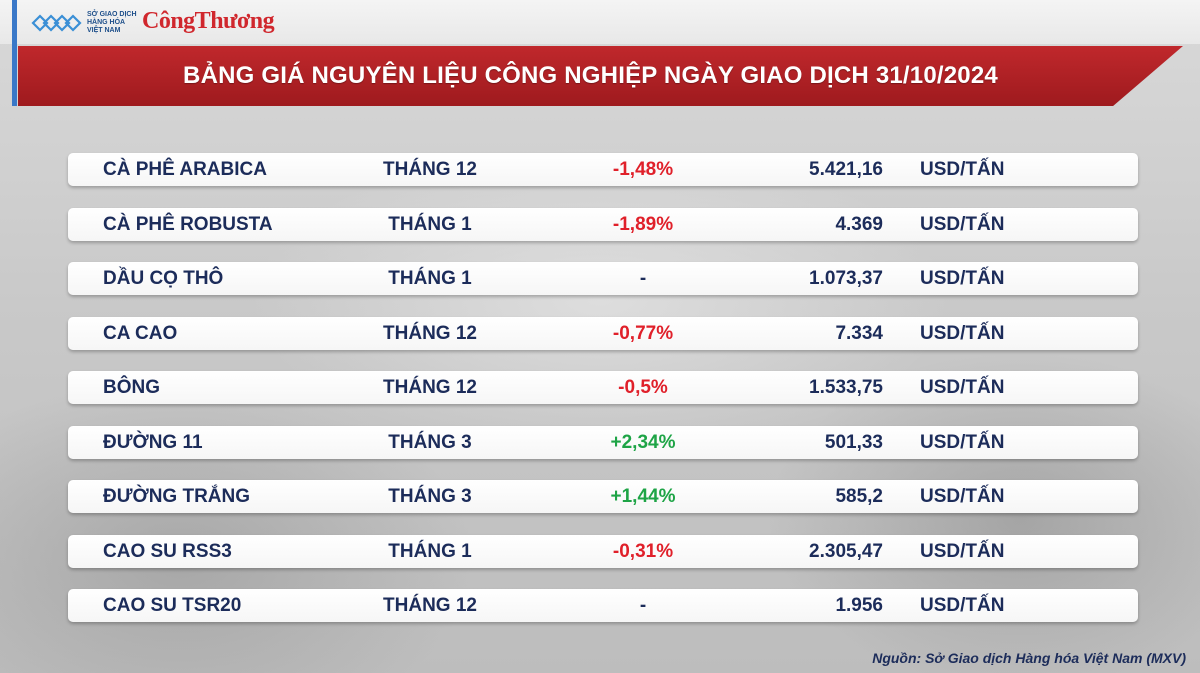 This screenshot has width=1200, height=673. What do you see at coordinates (167, 551) in the screenshot?
I see `commodity-name: CAO SU RSS3` at bounding box center [167, 551].